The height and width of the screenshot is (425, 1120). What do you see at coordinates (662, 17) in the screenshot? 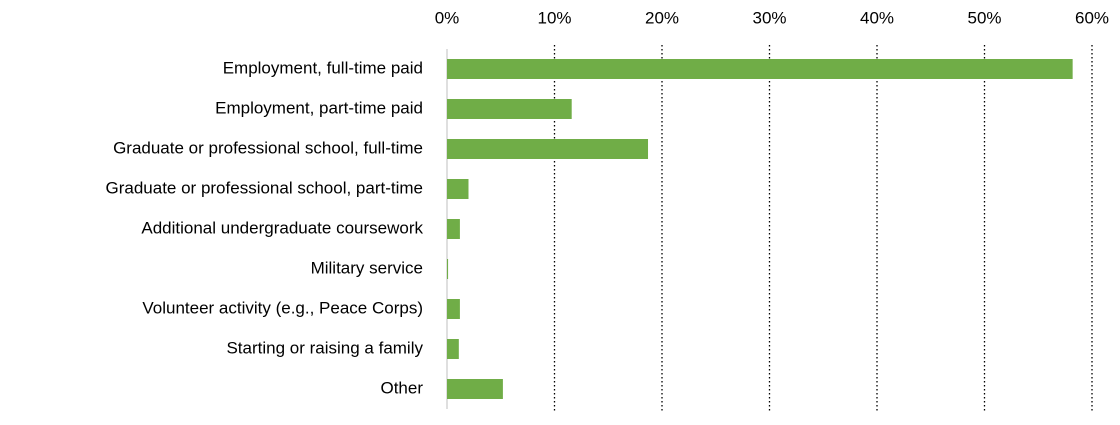
I see `x-tick-label: 20%` at bounding box center [662, 17].